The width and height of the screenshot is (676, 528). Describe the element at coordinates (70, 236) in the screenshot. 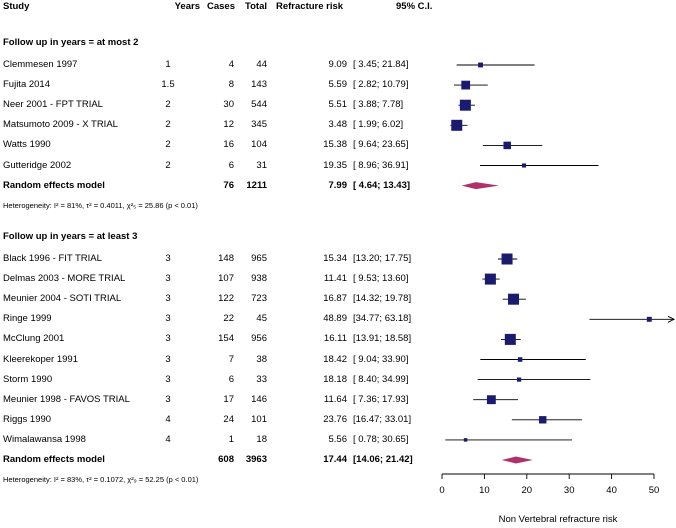

I see `group-title: Follow up in years = at least 3` at that location.